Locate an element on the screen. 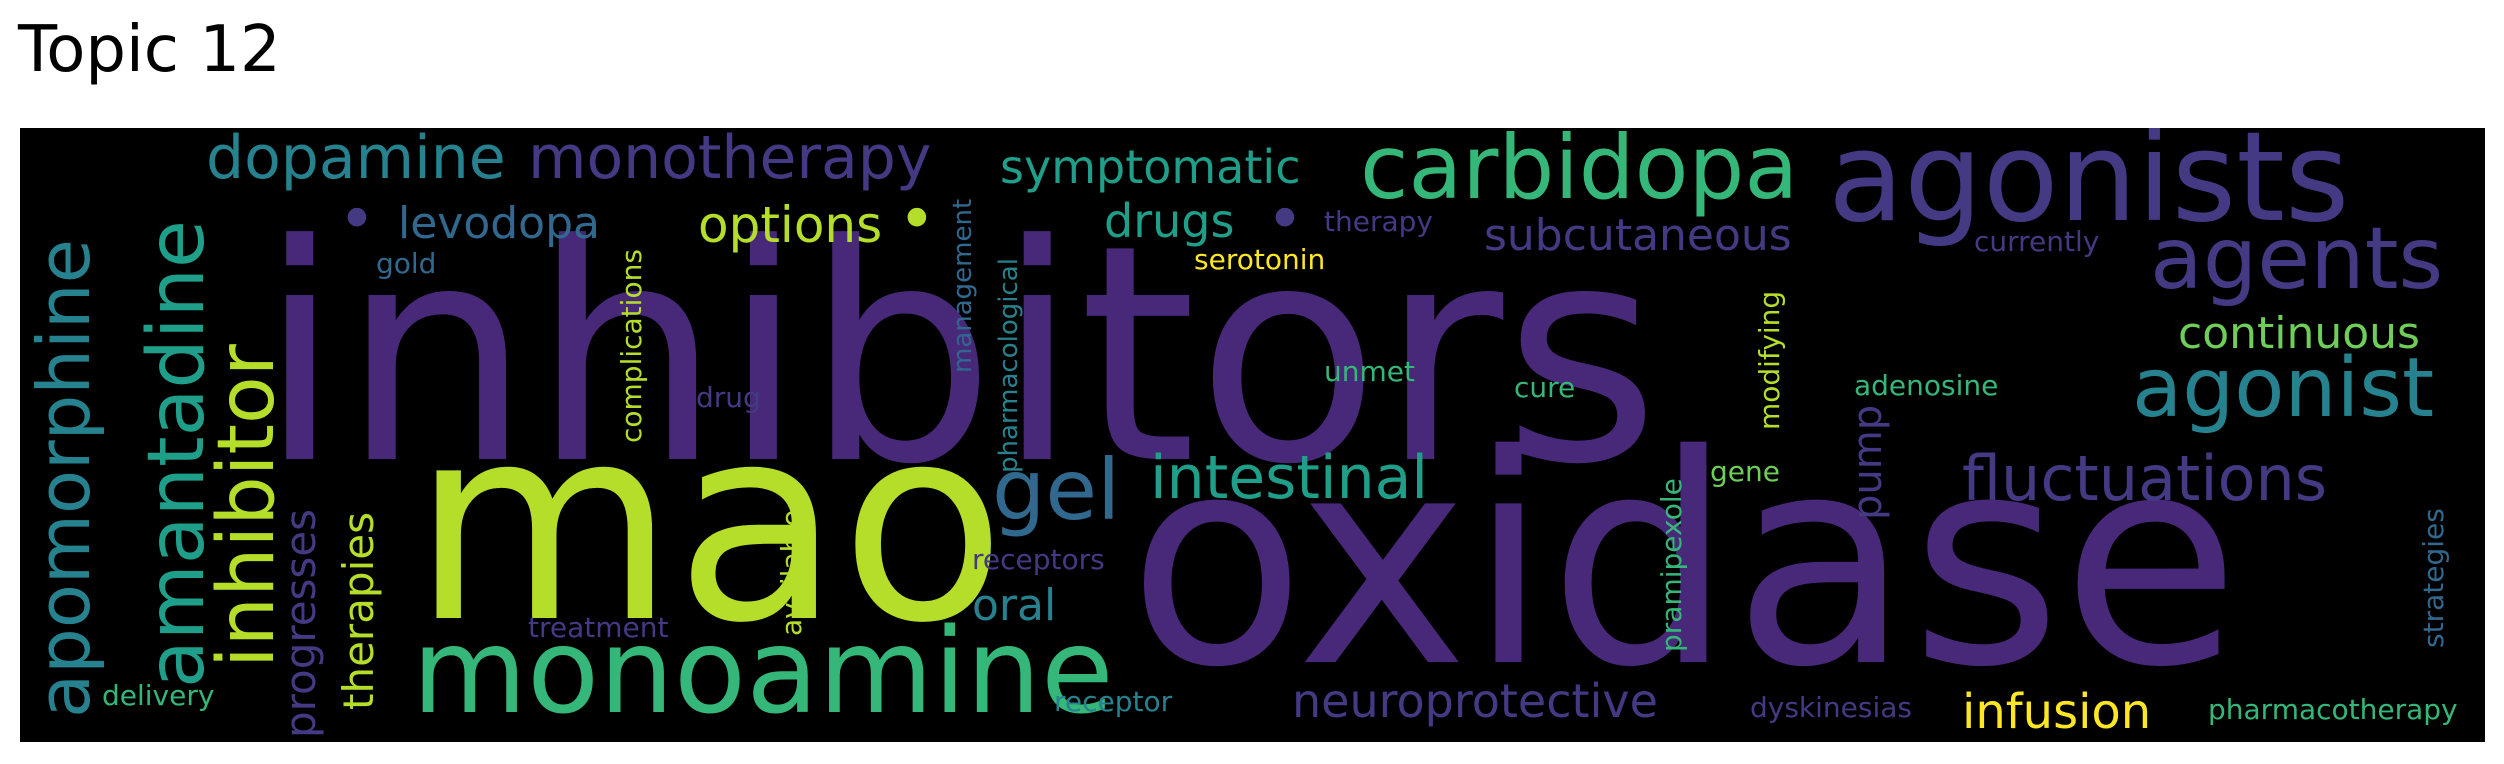 The image size is (2504, 764). word-drugs: drugs is located at coordinates (1169, 221).